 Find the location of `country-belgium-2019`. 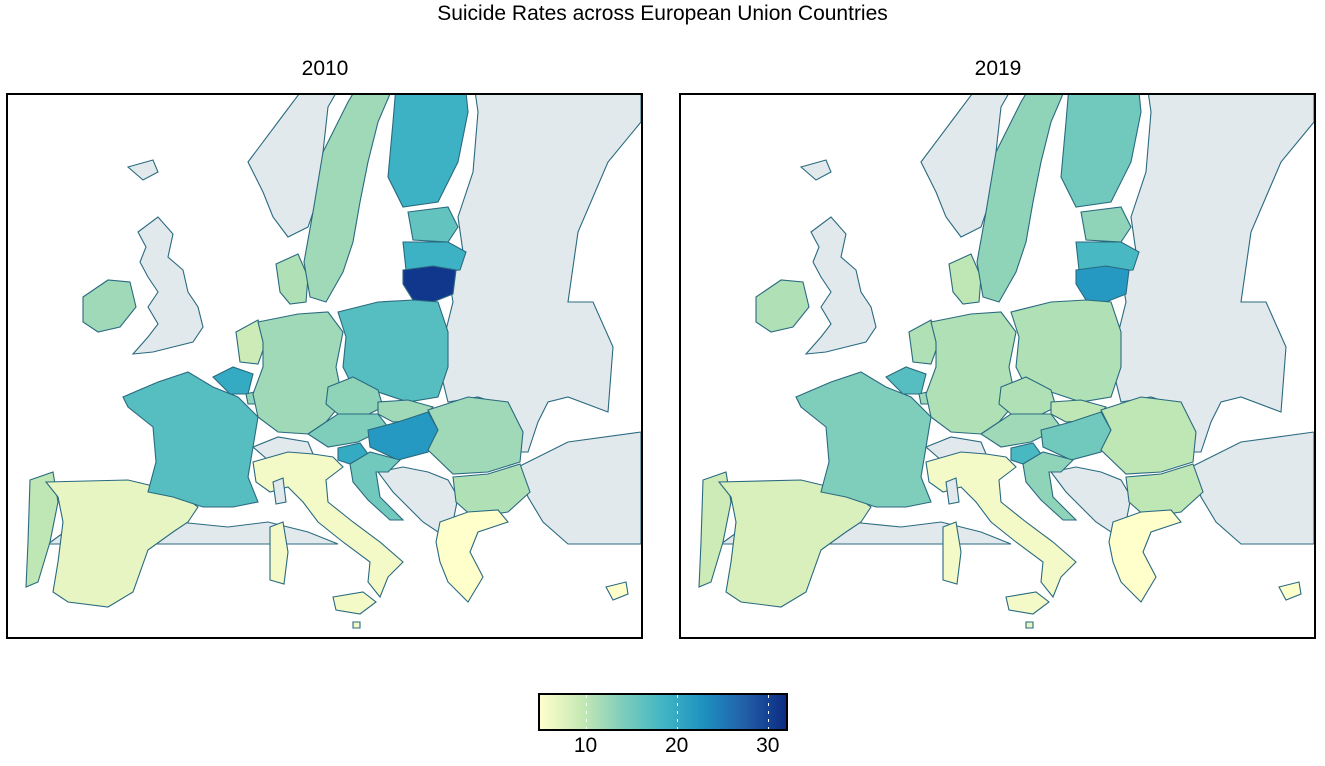

country-belgium-2019 is located at coordinates (906, 380).